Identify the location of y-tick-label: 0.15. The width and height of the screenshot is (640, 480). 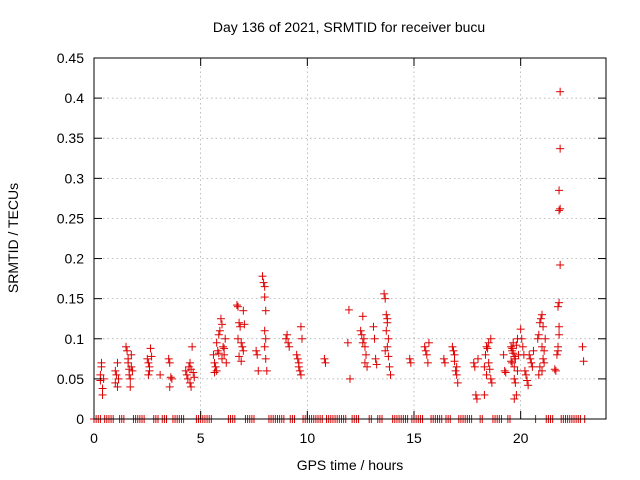
(70, 299).